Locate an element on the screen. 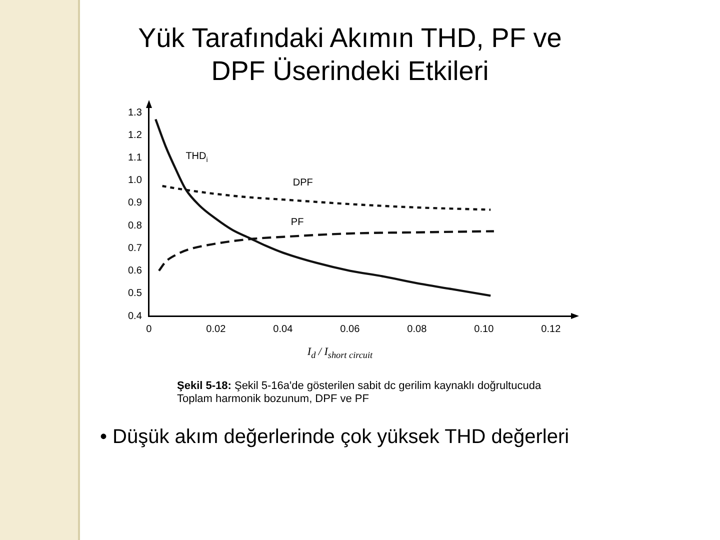 This screenshot has height=540, width=720. y-tick-label: 0.6 is located at coordinates (135, 271).